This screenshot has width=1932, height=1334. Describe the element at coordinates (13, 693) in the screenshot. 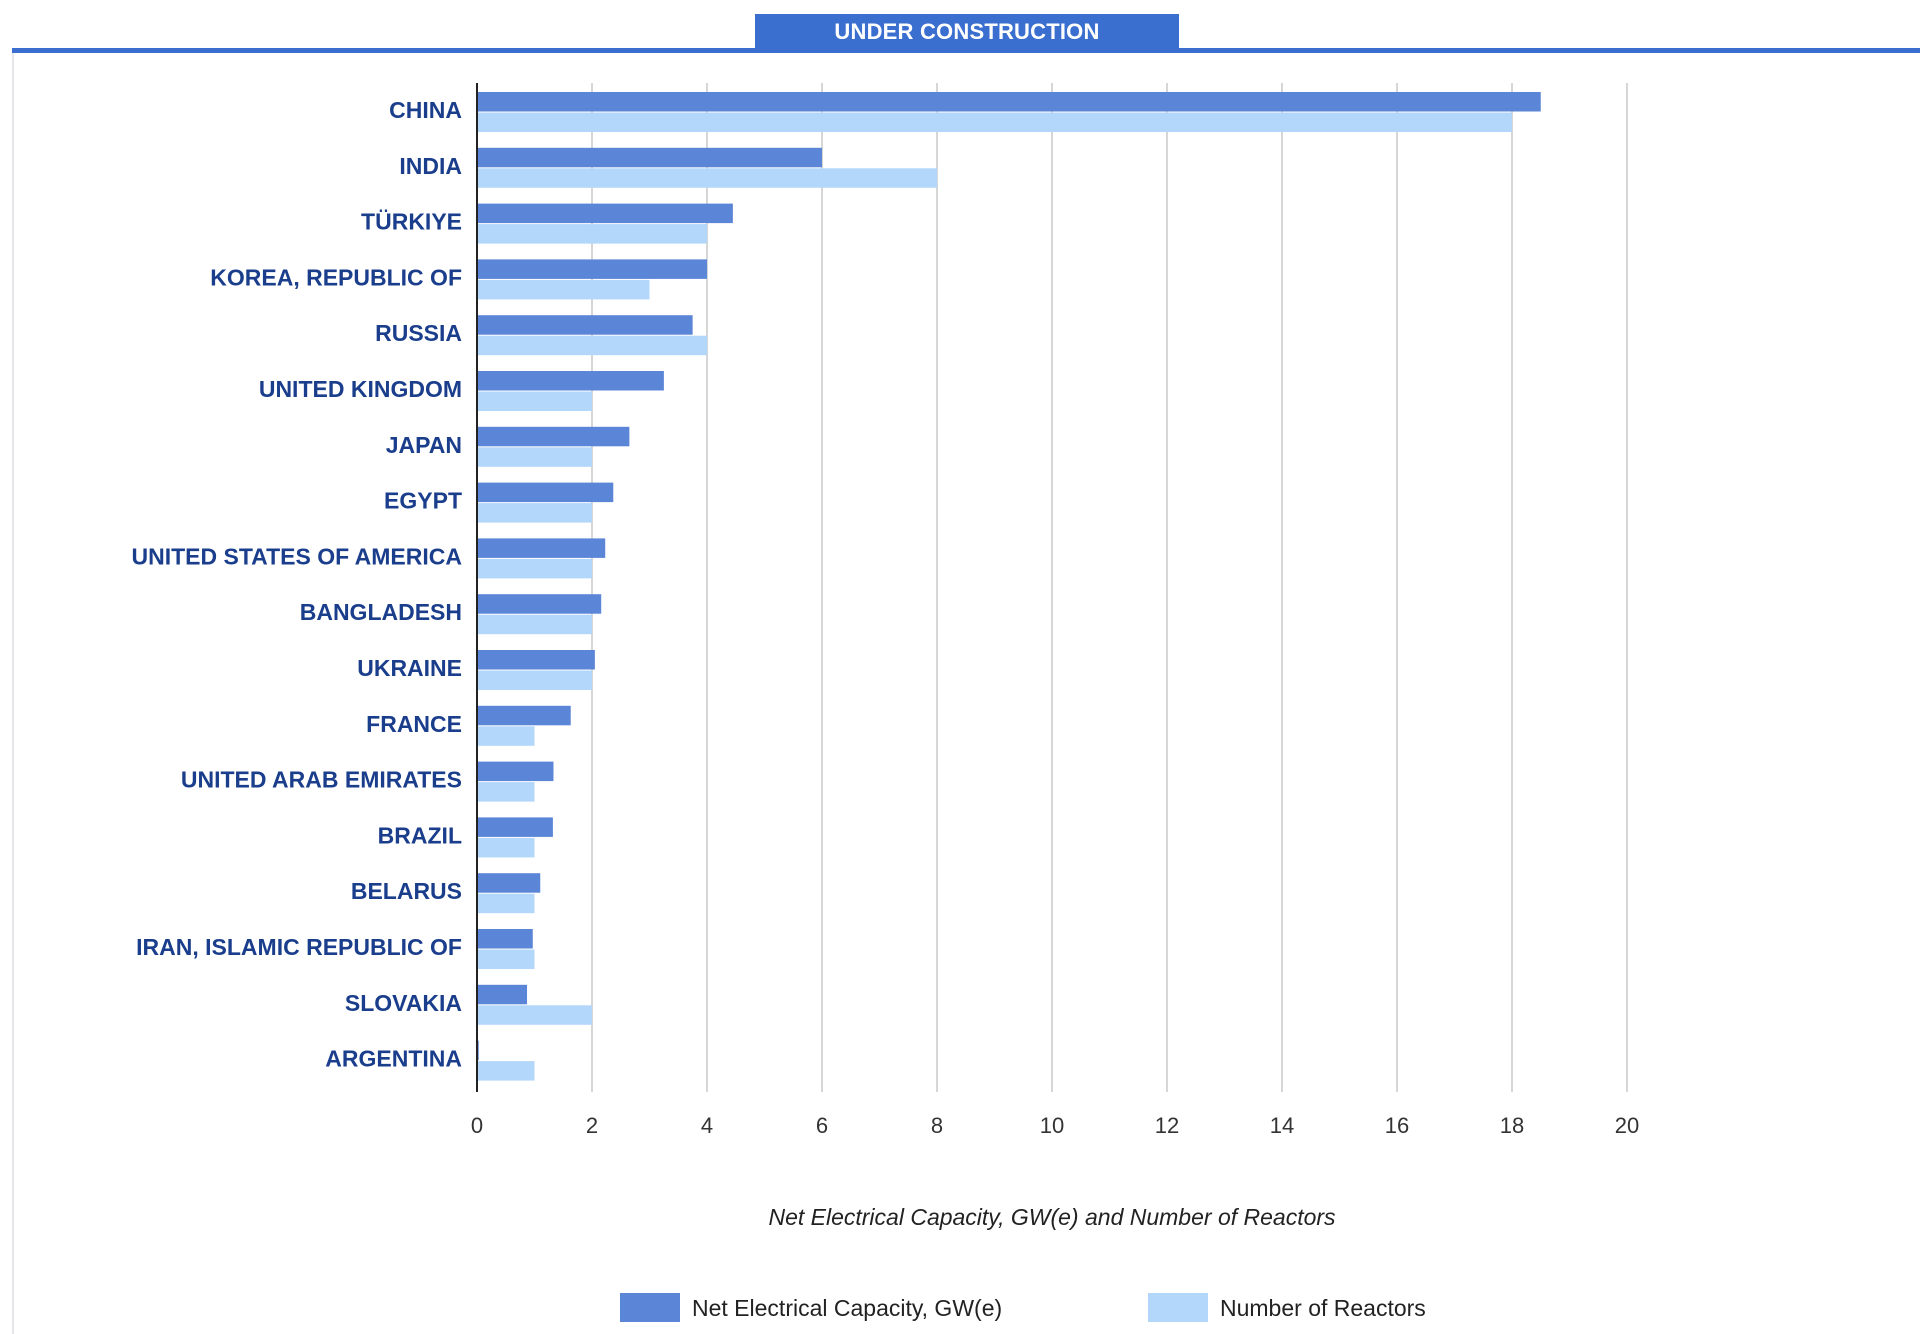

I see `frame-border` at that location.